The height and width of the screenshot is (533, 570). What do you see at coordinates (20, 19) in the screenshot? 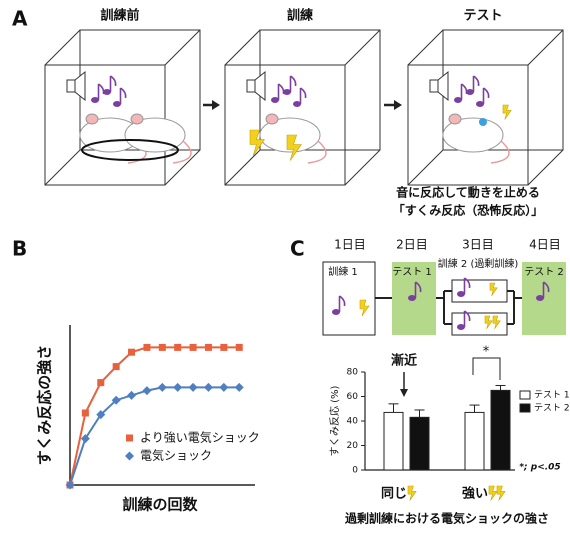
I see `panel-label: A` at bounding box center [20, 19].